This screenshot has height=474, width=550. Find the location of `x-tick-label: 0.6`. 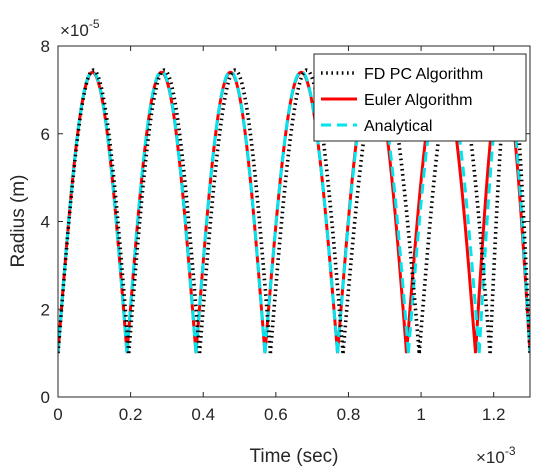

x-tick-label: 0.6 is located at coordinates (276, 414).